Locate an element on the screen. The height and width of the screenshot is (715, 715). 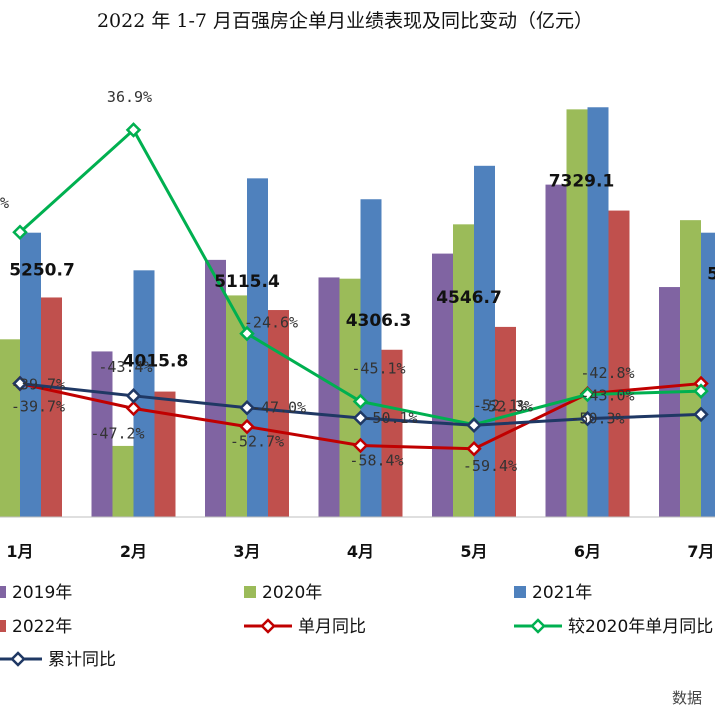
legend-label: 单月同比 is located at coordinates (332, 627).